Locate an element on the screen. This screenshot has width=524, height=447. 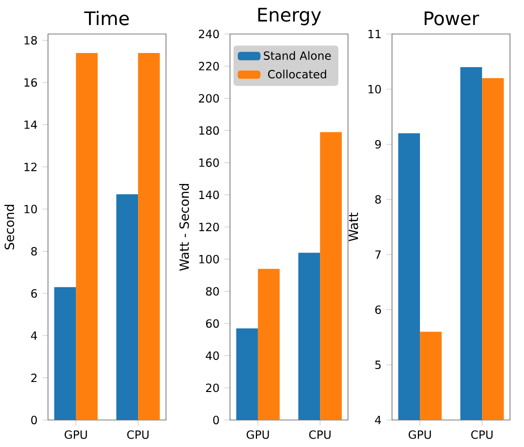
y-tick-label: 40 is located at coordinates (212, 355).